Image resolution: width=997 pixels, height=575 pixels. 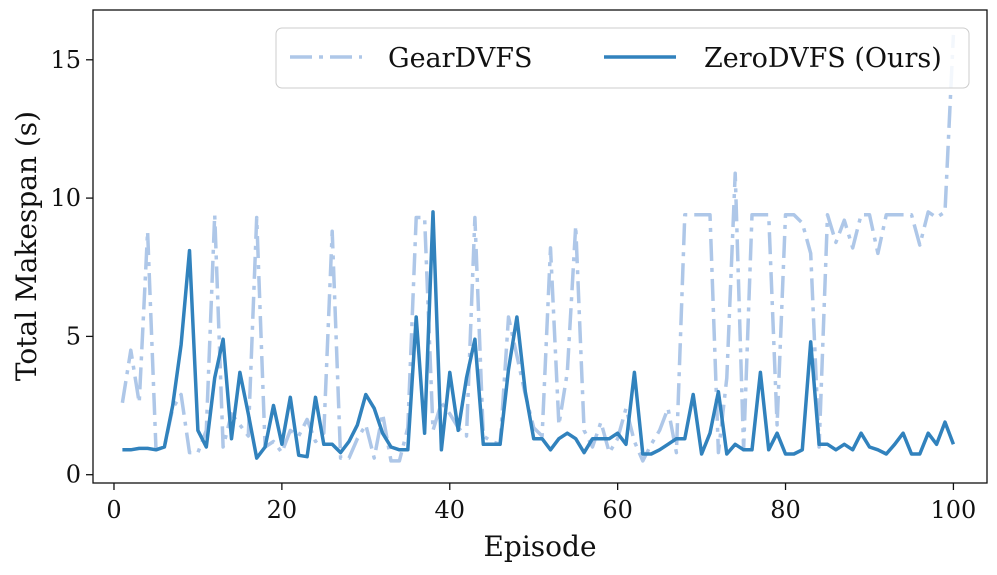 What do you see at coordinates (282, 510) in the screenshot?
I see `x-tick-label: 20` at bounding box center [282, 510].